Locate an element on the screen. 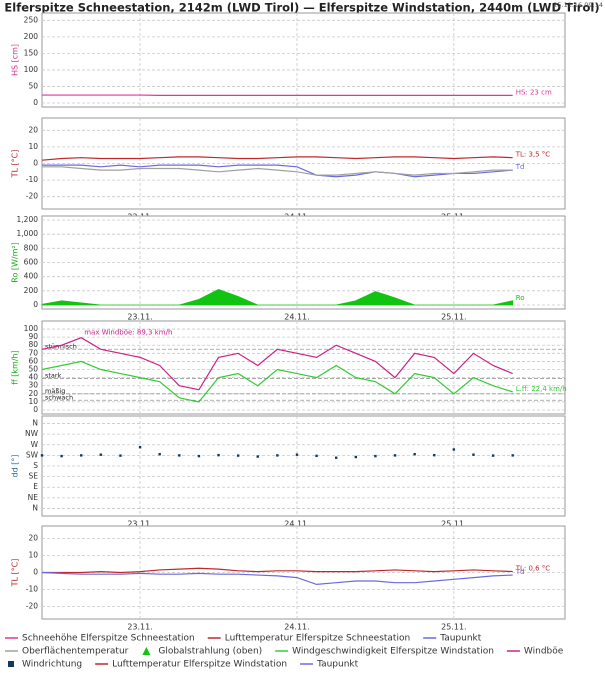 The image size is (605, 680). y-tick-label: 70 is located at coordinates (33, 352).